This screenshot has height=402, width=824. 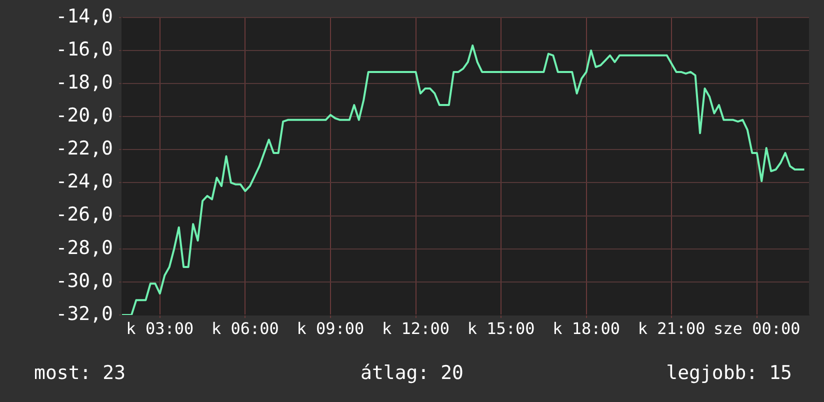 I want to click on y-tick-label: -22,0, so click(x=84, y=149).